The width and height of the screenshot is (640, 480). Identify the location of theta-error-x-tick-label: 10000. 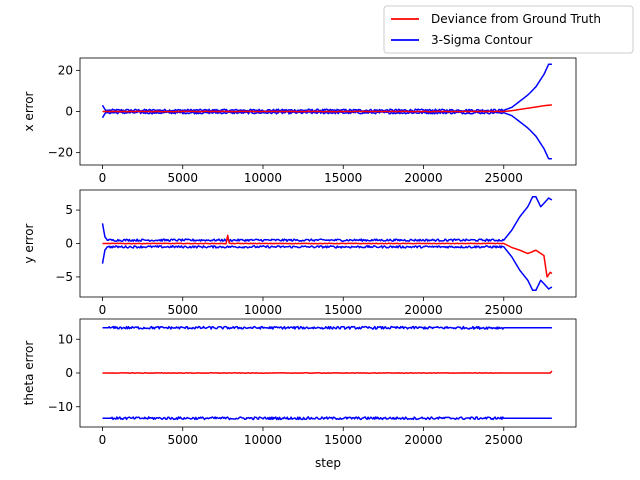
(263, 440).